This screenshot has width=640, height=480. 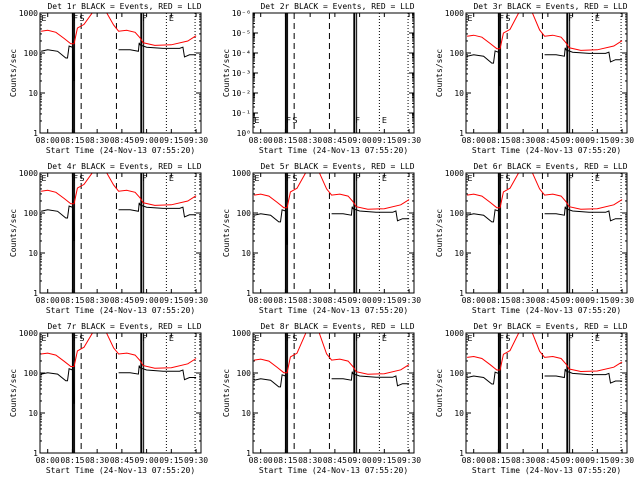 What do you see at coordinates (337, 326) in the screenshot?
I see `panel-title: Det 8r BLACK = Events, RED = LLD` at bounding box center [337, 326].